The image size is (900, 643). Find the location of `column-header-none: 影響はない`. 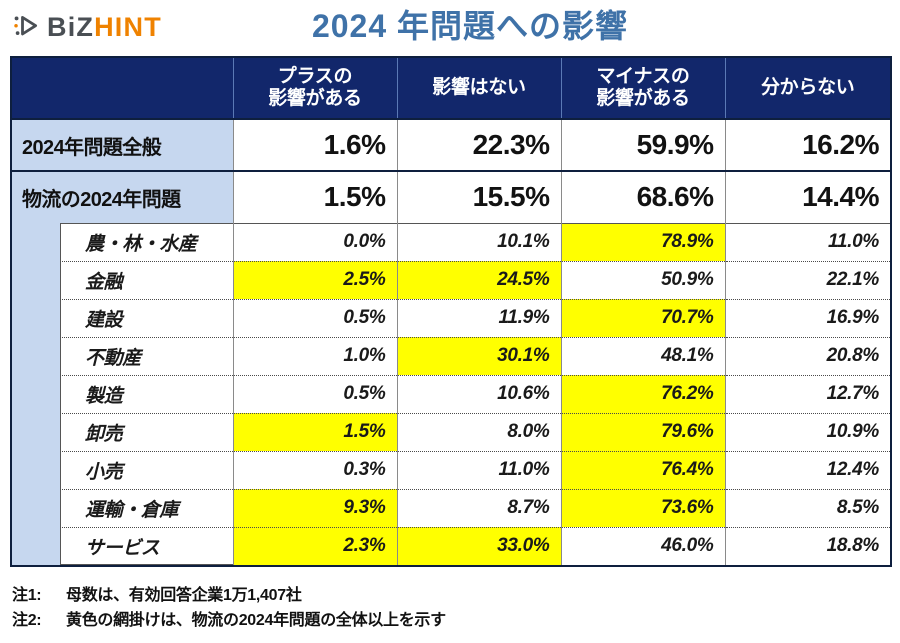

column-header-none: 影響はない is located at coordinates (479, 88).